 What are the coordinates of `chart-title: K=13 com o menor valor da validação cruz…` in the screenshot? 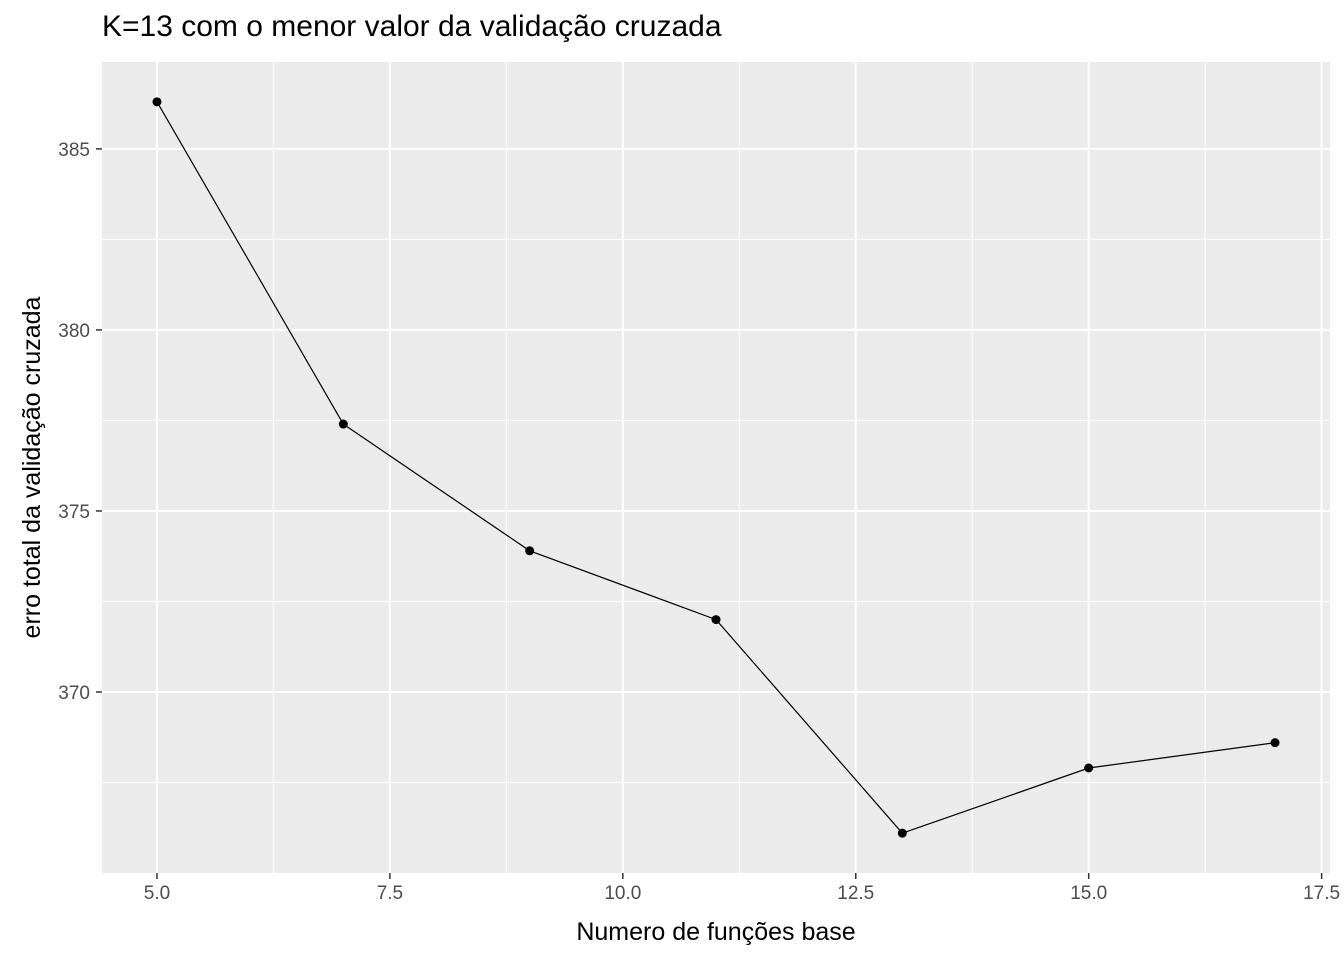 It's located at (412, 26).